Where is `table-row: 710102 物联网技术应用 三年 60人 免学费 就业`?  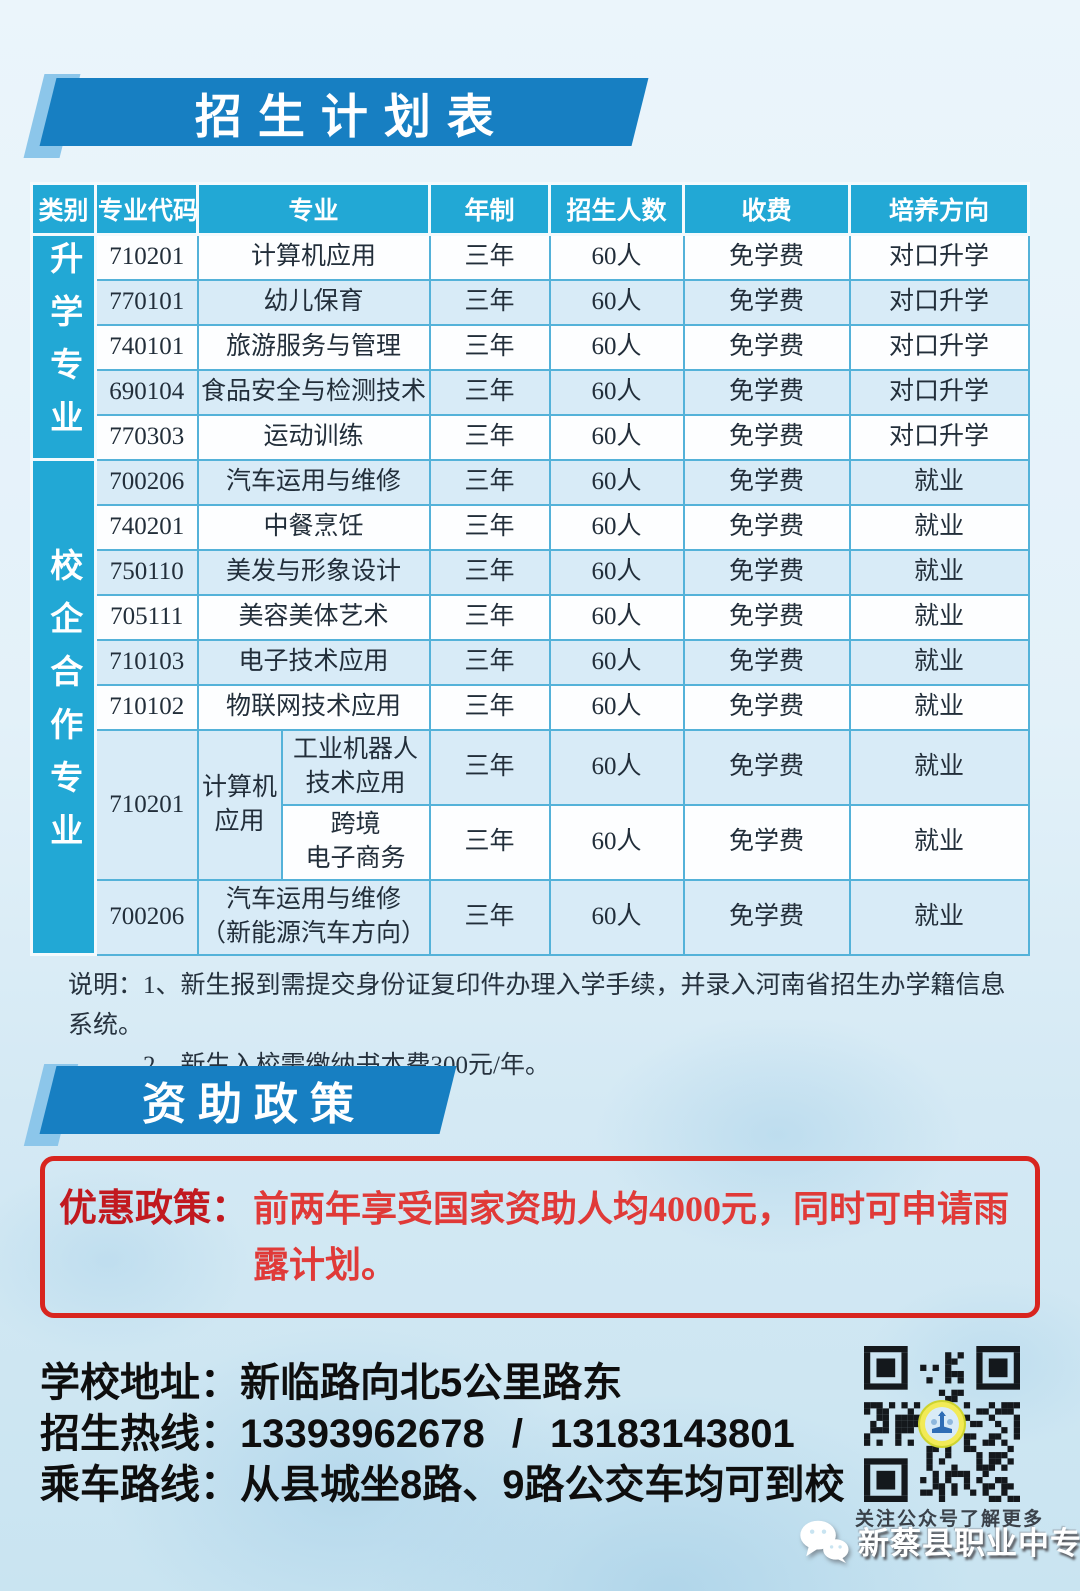
table-row: 710102 物联网技术应用 三年 60人 免学费 就业 is located at coordinates (531, 707).